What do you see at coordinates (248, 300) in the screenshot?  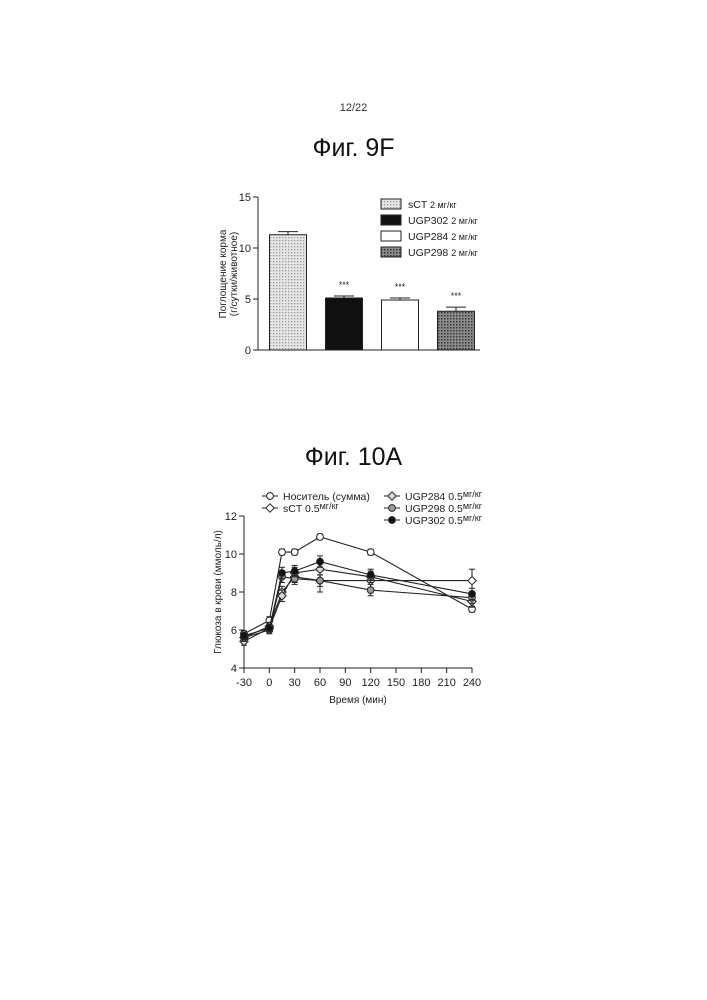 I see `fig9f-y-tick-label: 5` at bounding box center [248, 300].